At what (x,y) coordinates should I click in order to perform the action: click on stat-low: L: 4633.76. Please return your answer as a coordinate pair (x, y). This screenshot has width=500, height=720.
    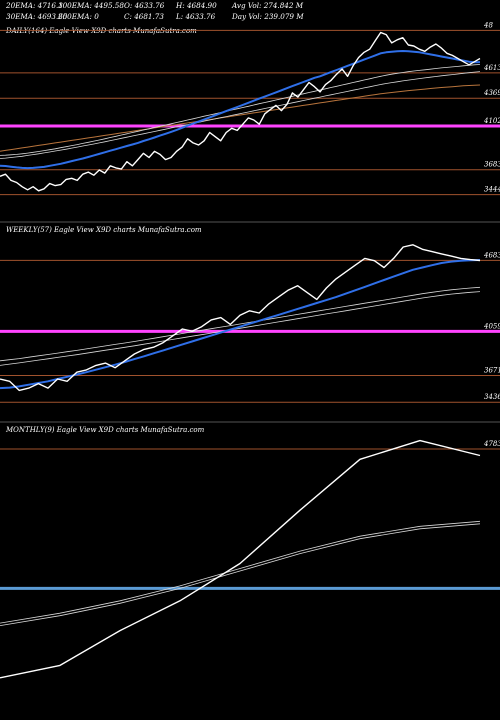
    Looking at the image, I should click on (196, 16).